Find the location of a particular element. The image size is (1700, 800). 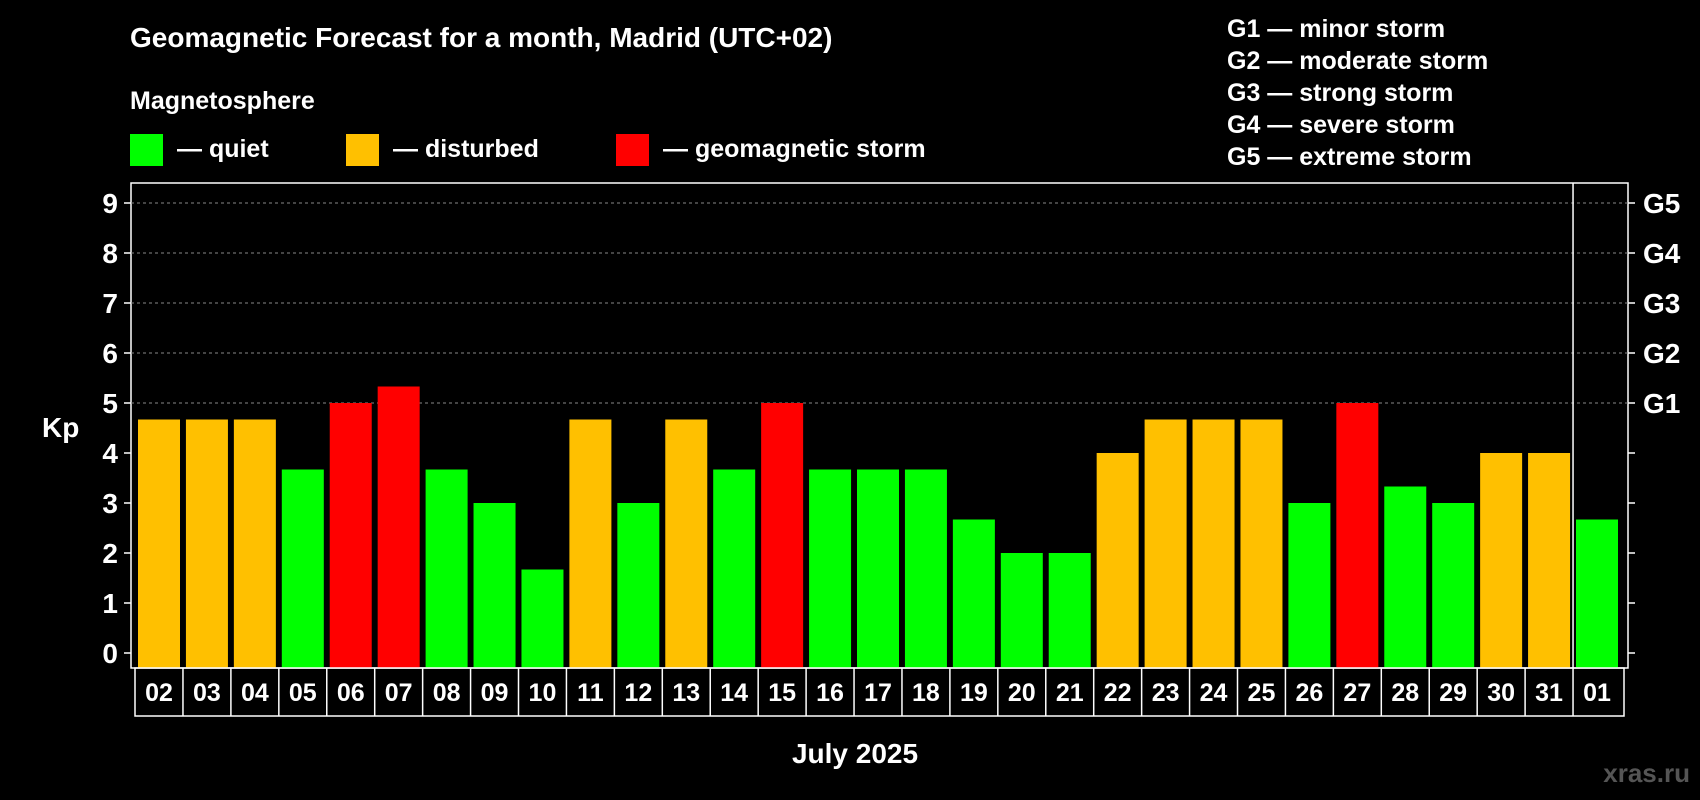

storm-scale-g2: G2 — moderate storm is located at coordinates (1357, 61).